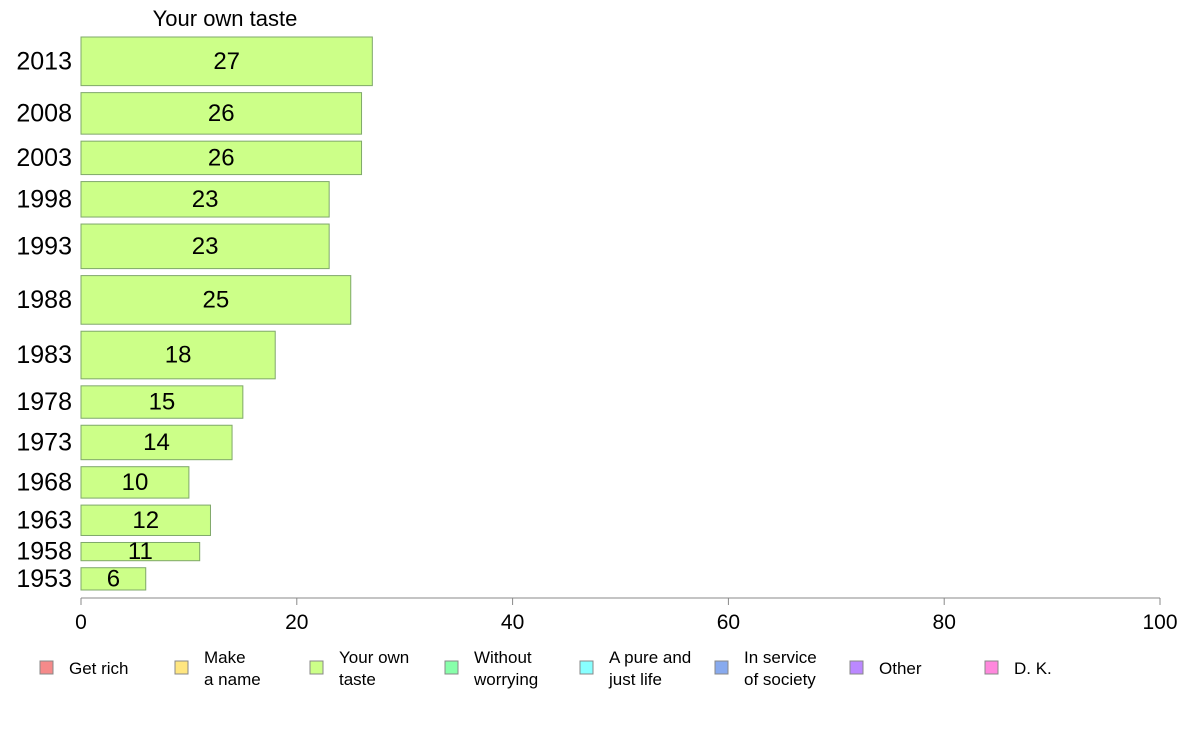 This screenshot has width=1188, height=736. I want to click on x-tick-label: 0, so click(81, 622).